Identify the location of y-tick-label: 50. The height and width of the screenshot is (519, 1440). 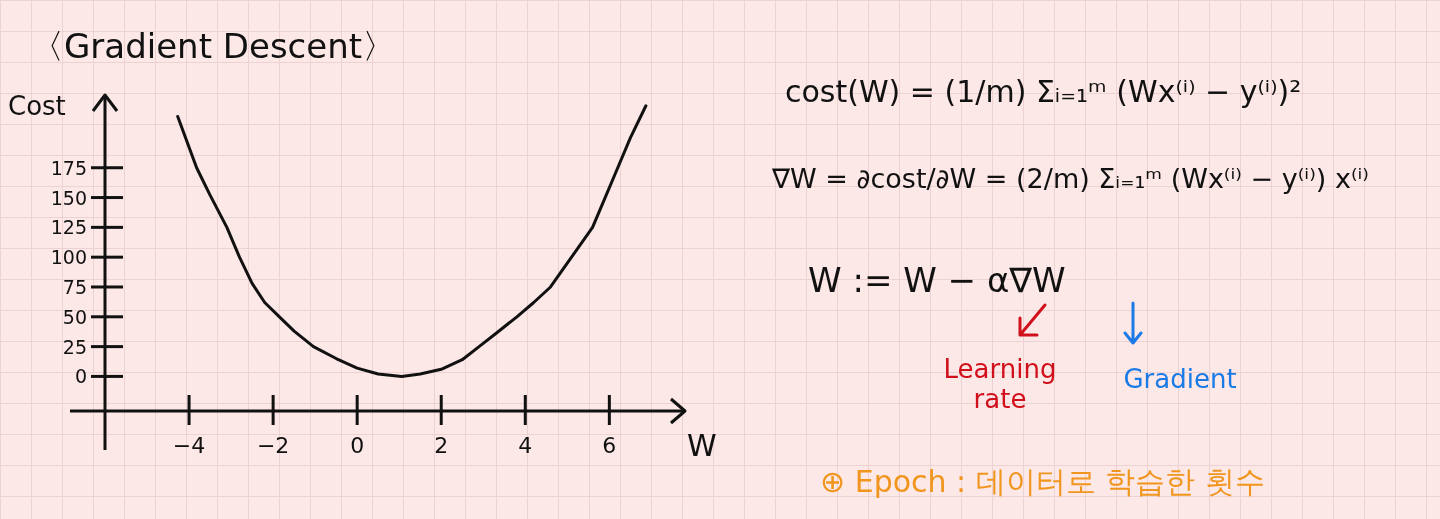
(74, 316).